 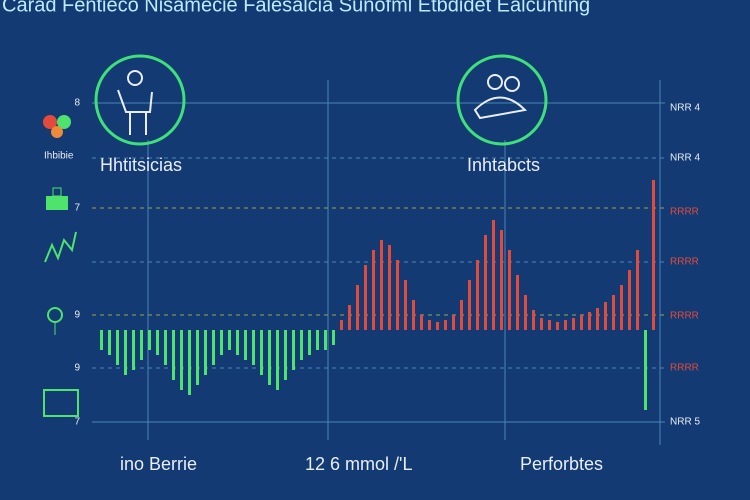 I want to click on person-icon, so click(x=135, y=102).